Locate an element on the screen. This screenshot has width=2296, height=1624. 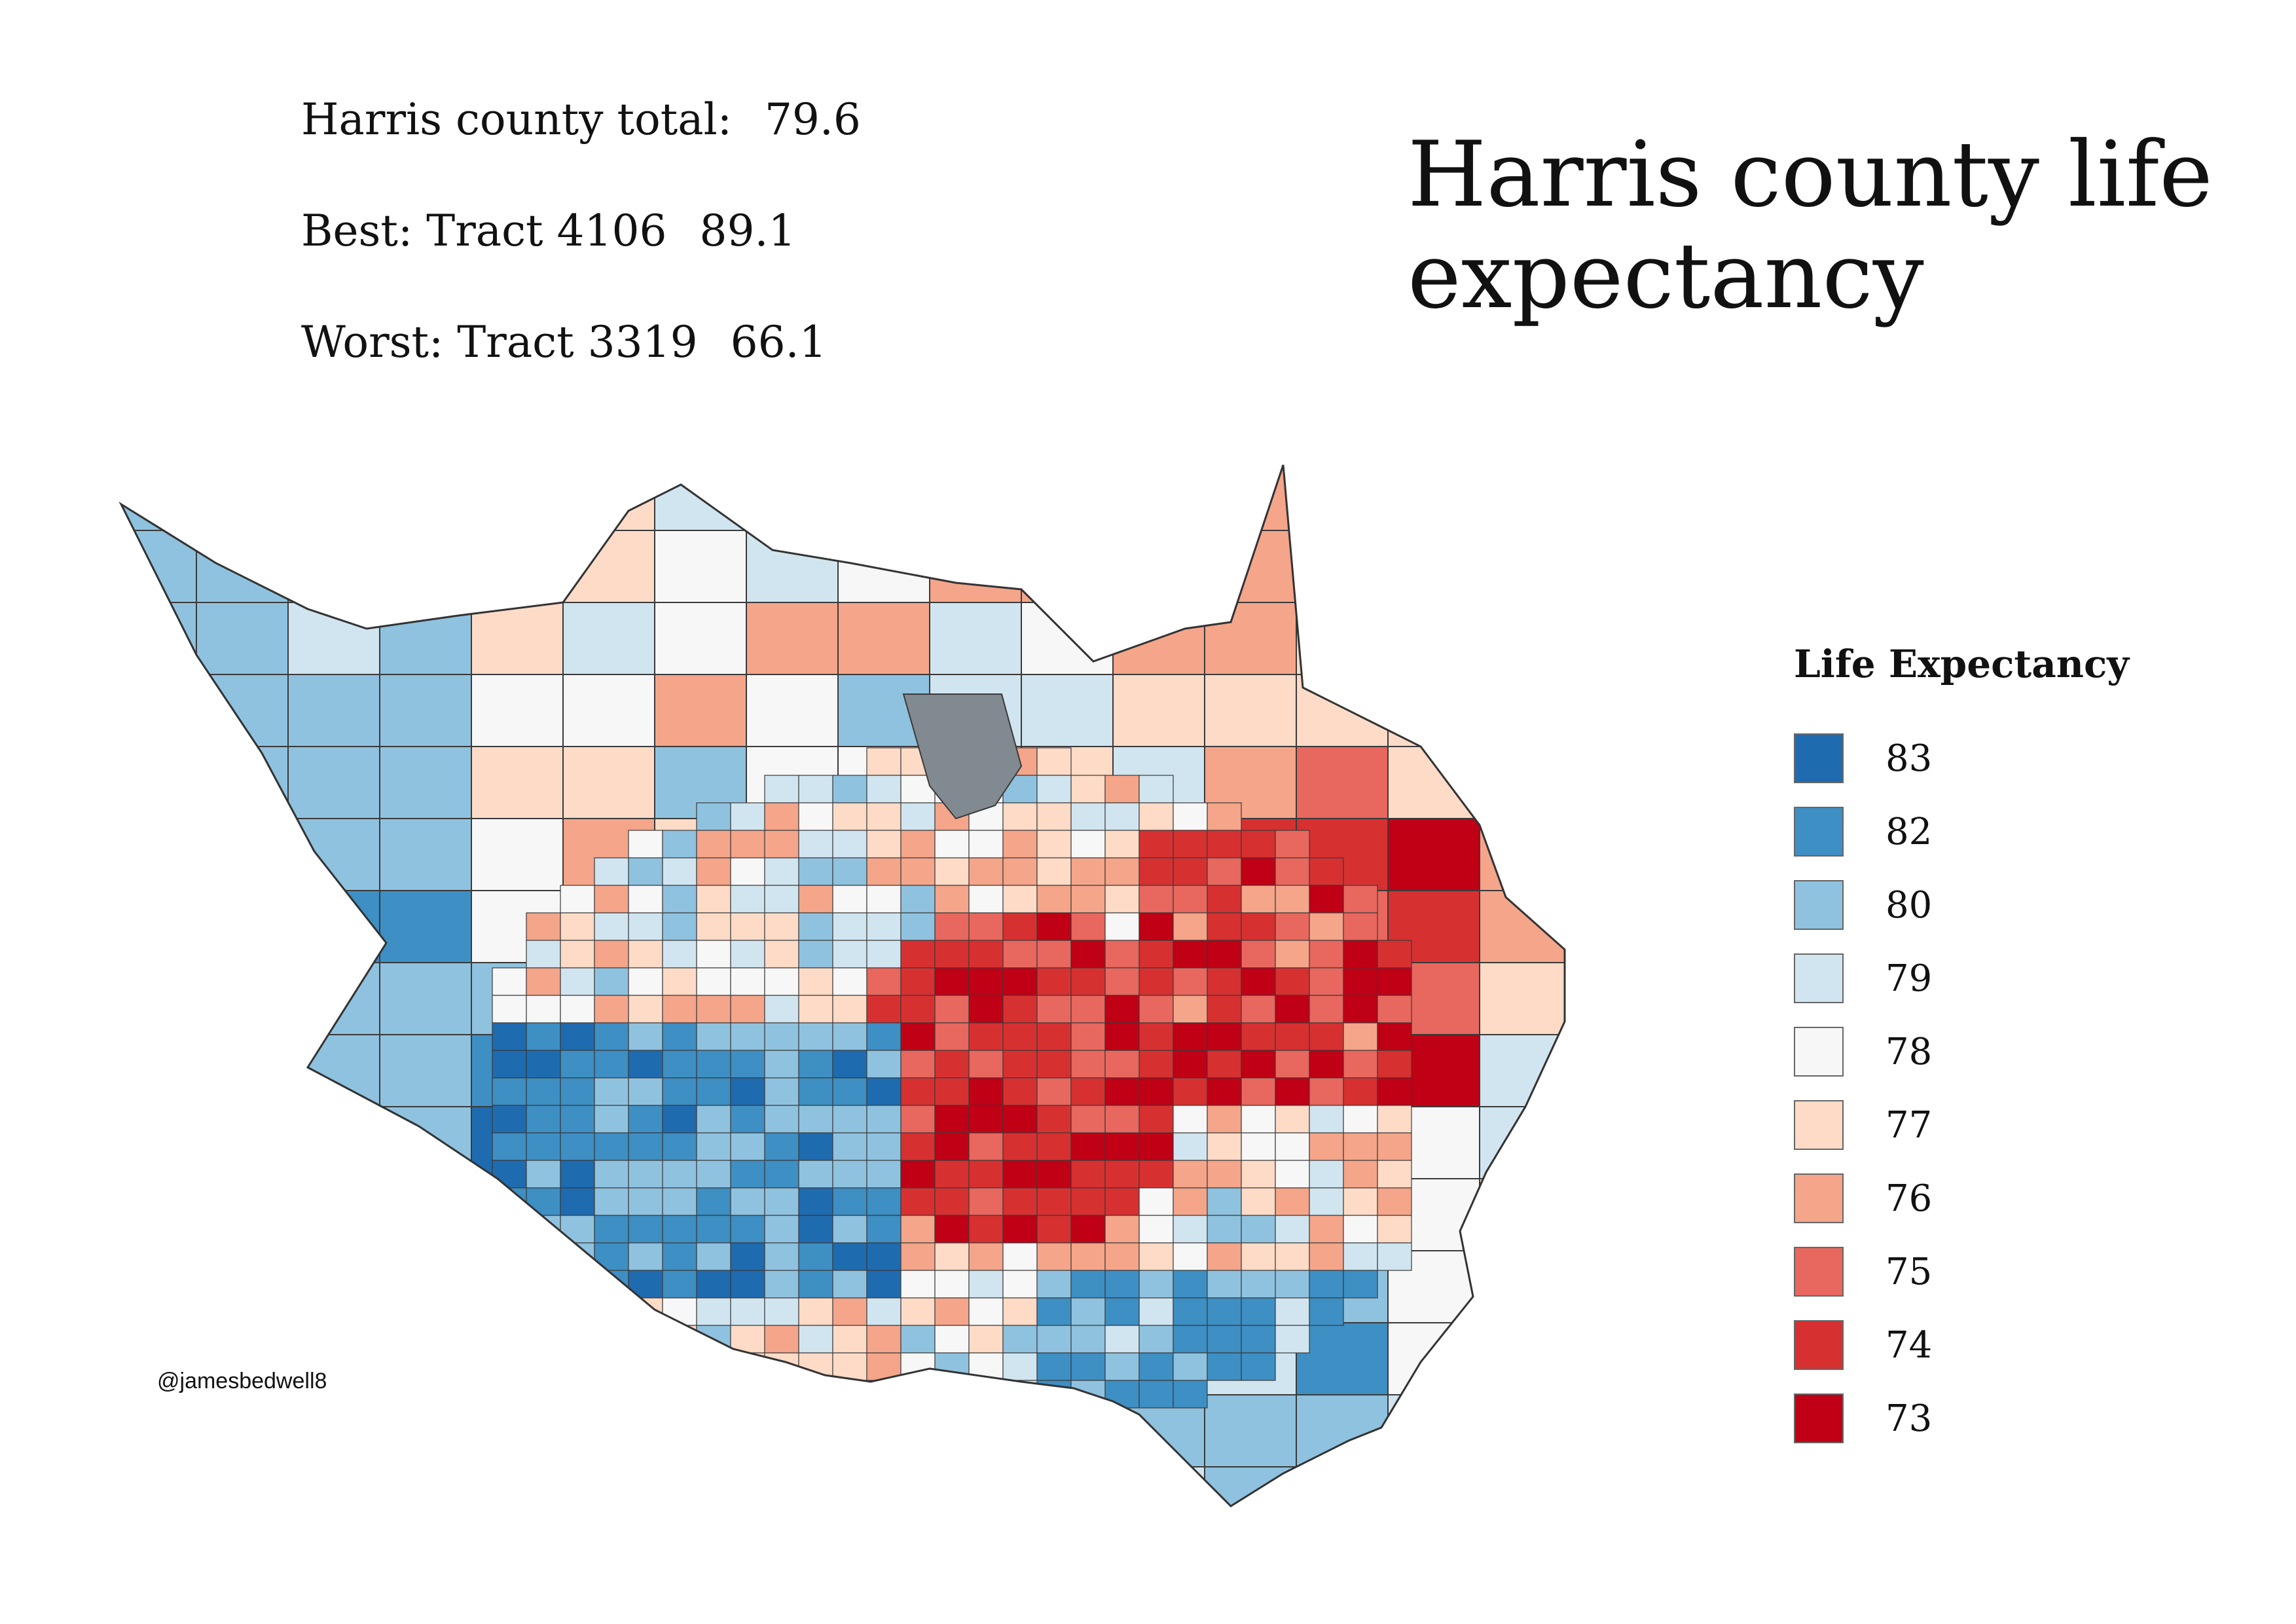
legend-label: 77 is located at coordinates (1909, 1125).